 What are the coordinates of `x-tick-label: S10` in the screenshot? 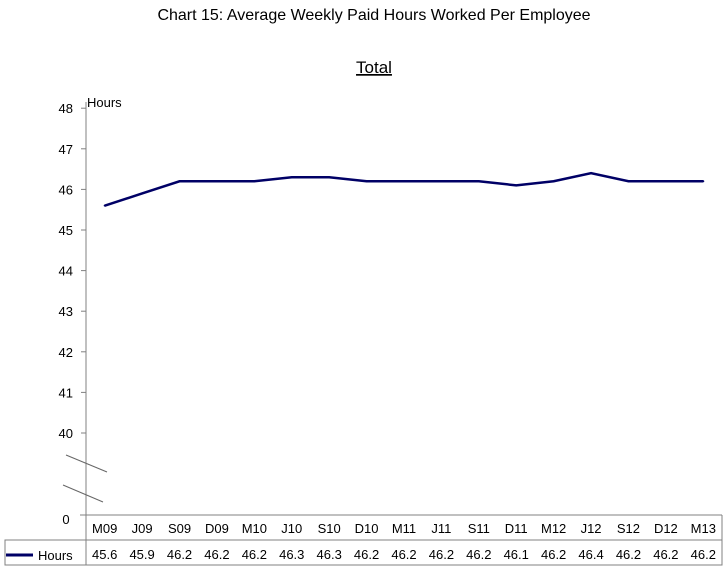 It's located at (329, 528).